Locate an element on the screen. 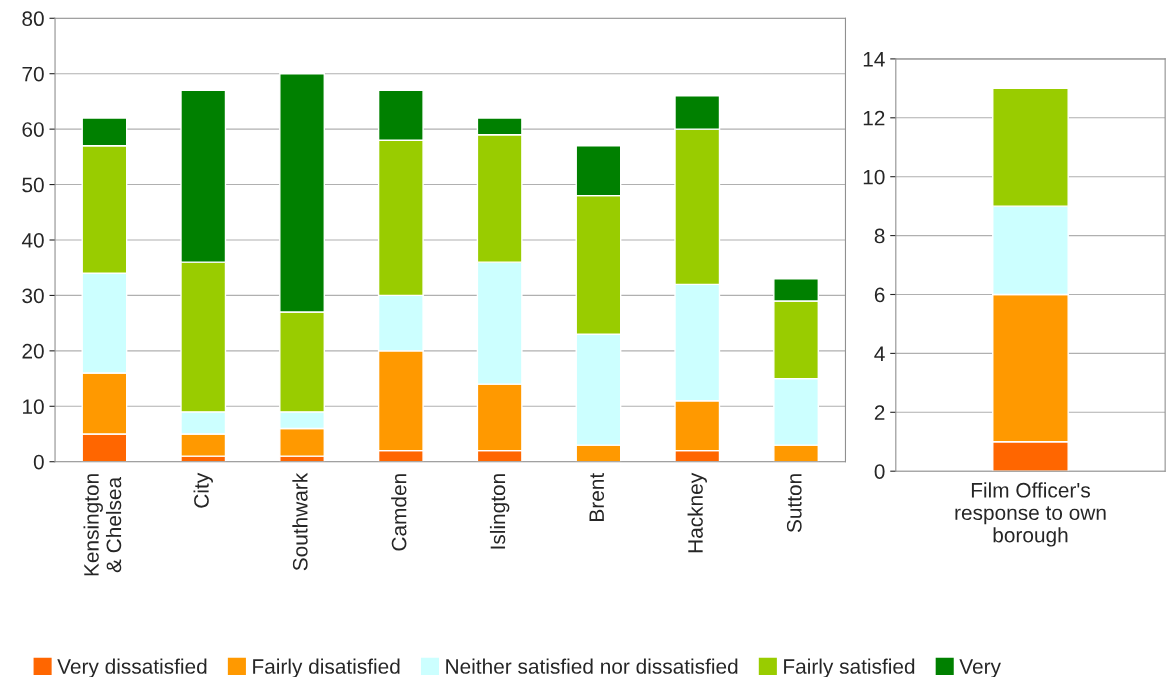  x-tick-label: Camden is located at coordinates (399, 512).